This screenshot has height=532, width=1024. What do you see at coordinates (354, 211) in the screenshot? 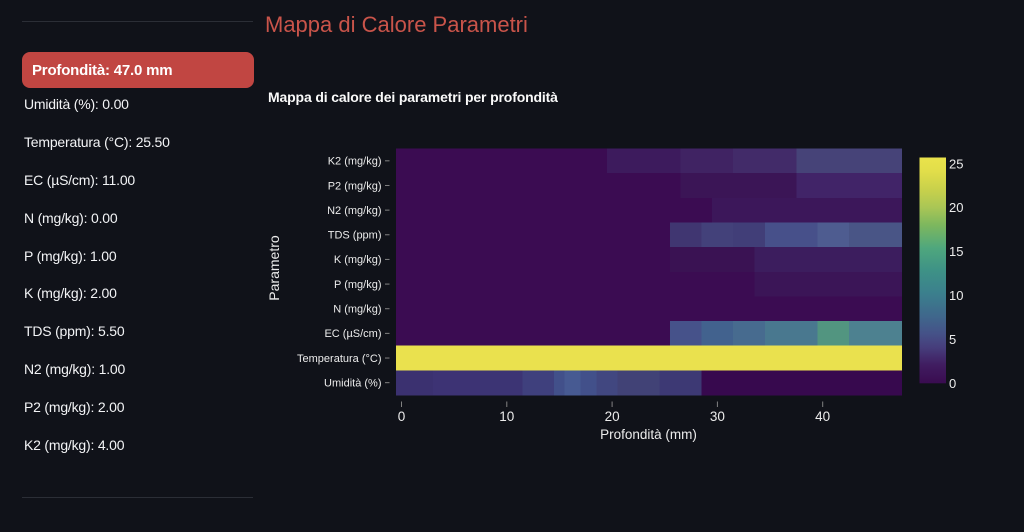
I see `svg-text: N2 (mg/kg)` at bounding box center [354, 211].